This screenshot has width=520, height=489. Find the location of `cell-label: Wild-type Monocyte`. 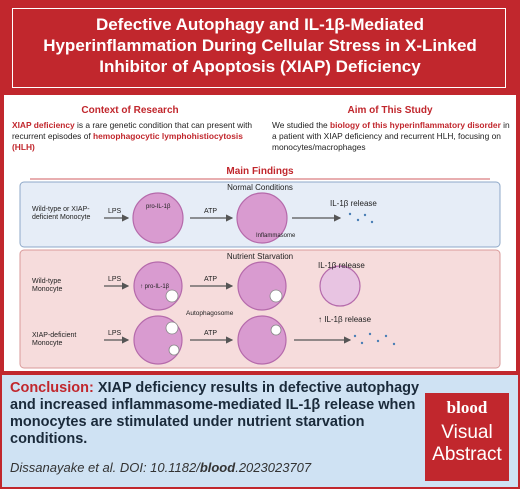

cell-label: Wild-type Monocyte is located at coordinates (47, 285).